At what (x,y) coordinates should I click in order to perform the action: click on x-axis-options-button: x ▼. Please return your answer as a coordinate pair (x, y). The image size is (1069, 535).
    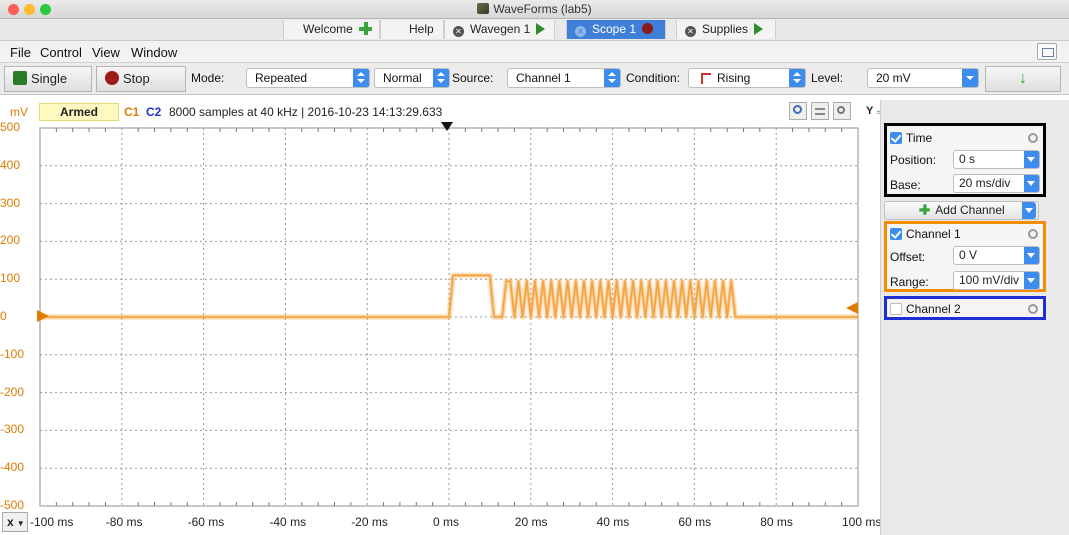
    Looking at the image, I should click on (15, 522).